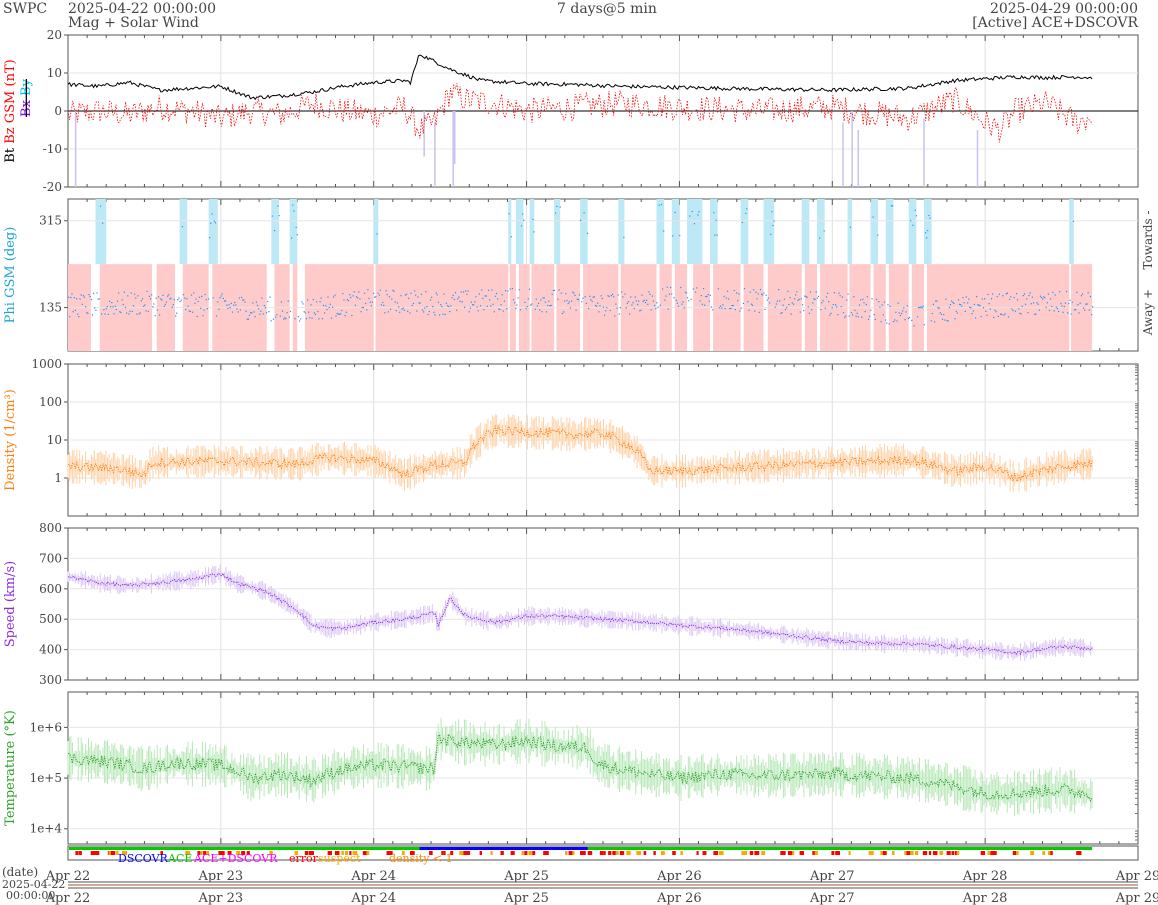 The width and height of the screenshot is (1158, 905). Describe the element at coordinates (603, 853) in the screenshot. I see `status-frame` at that location.